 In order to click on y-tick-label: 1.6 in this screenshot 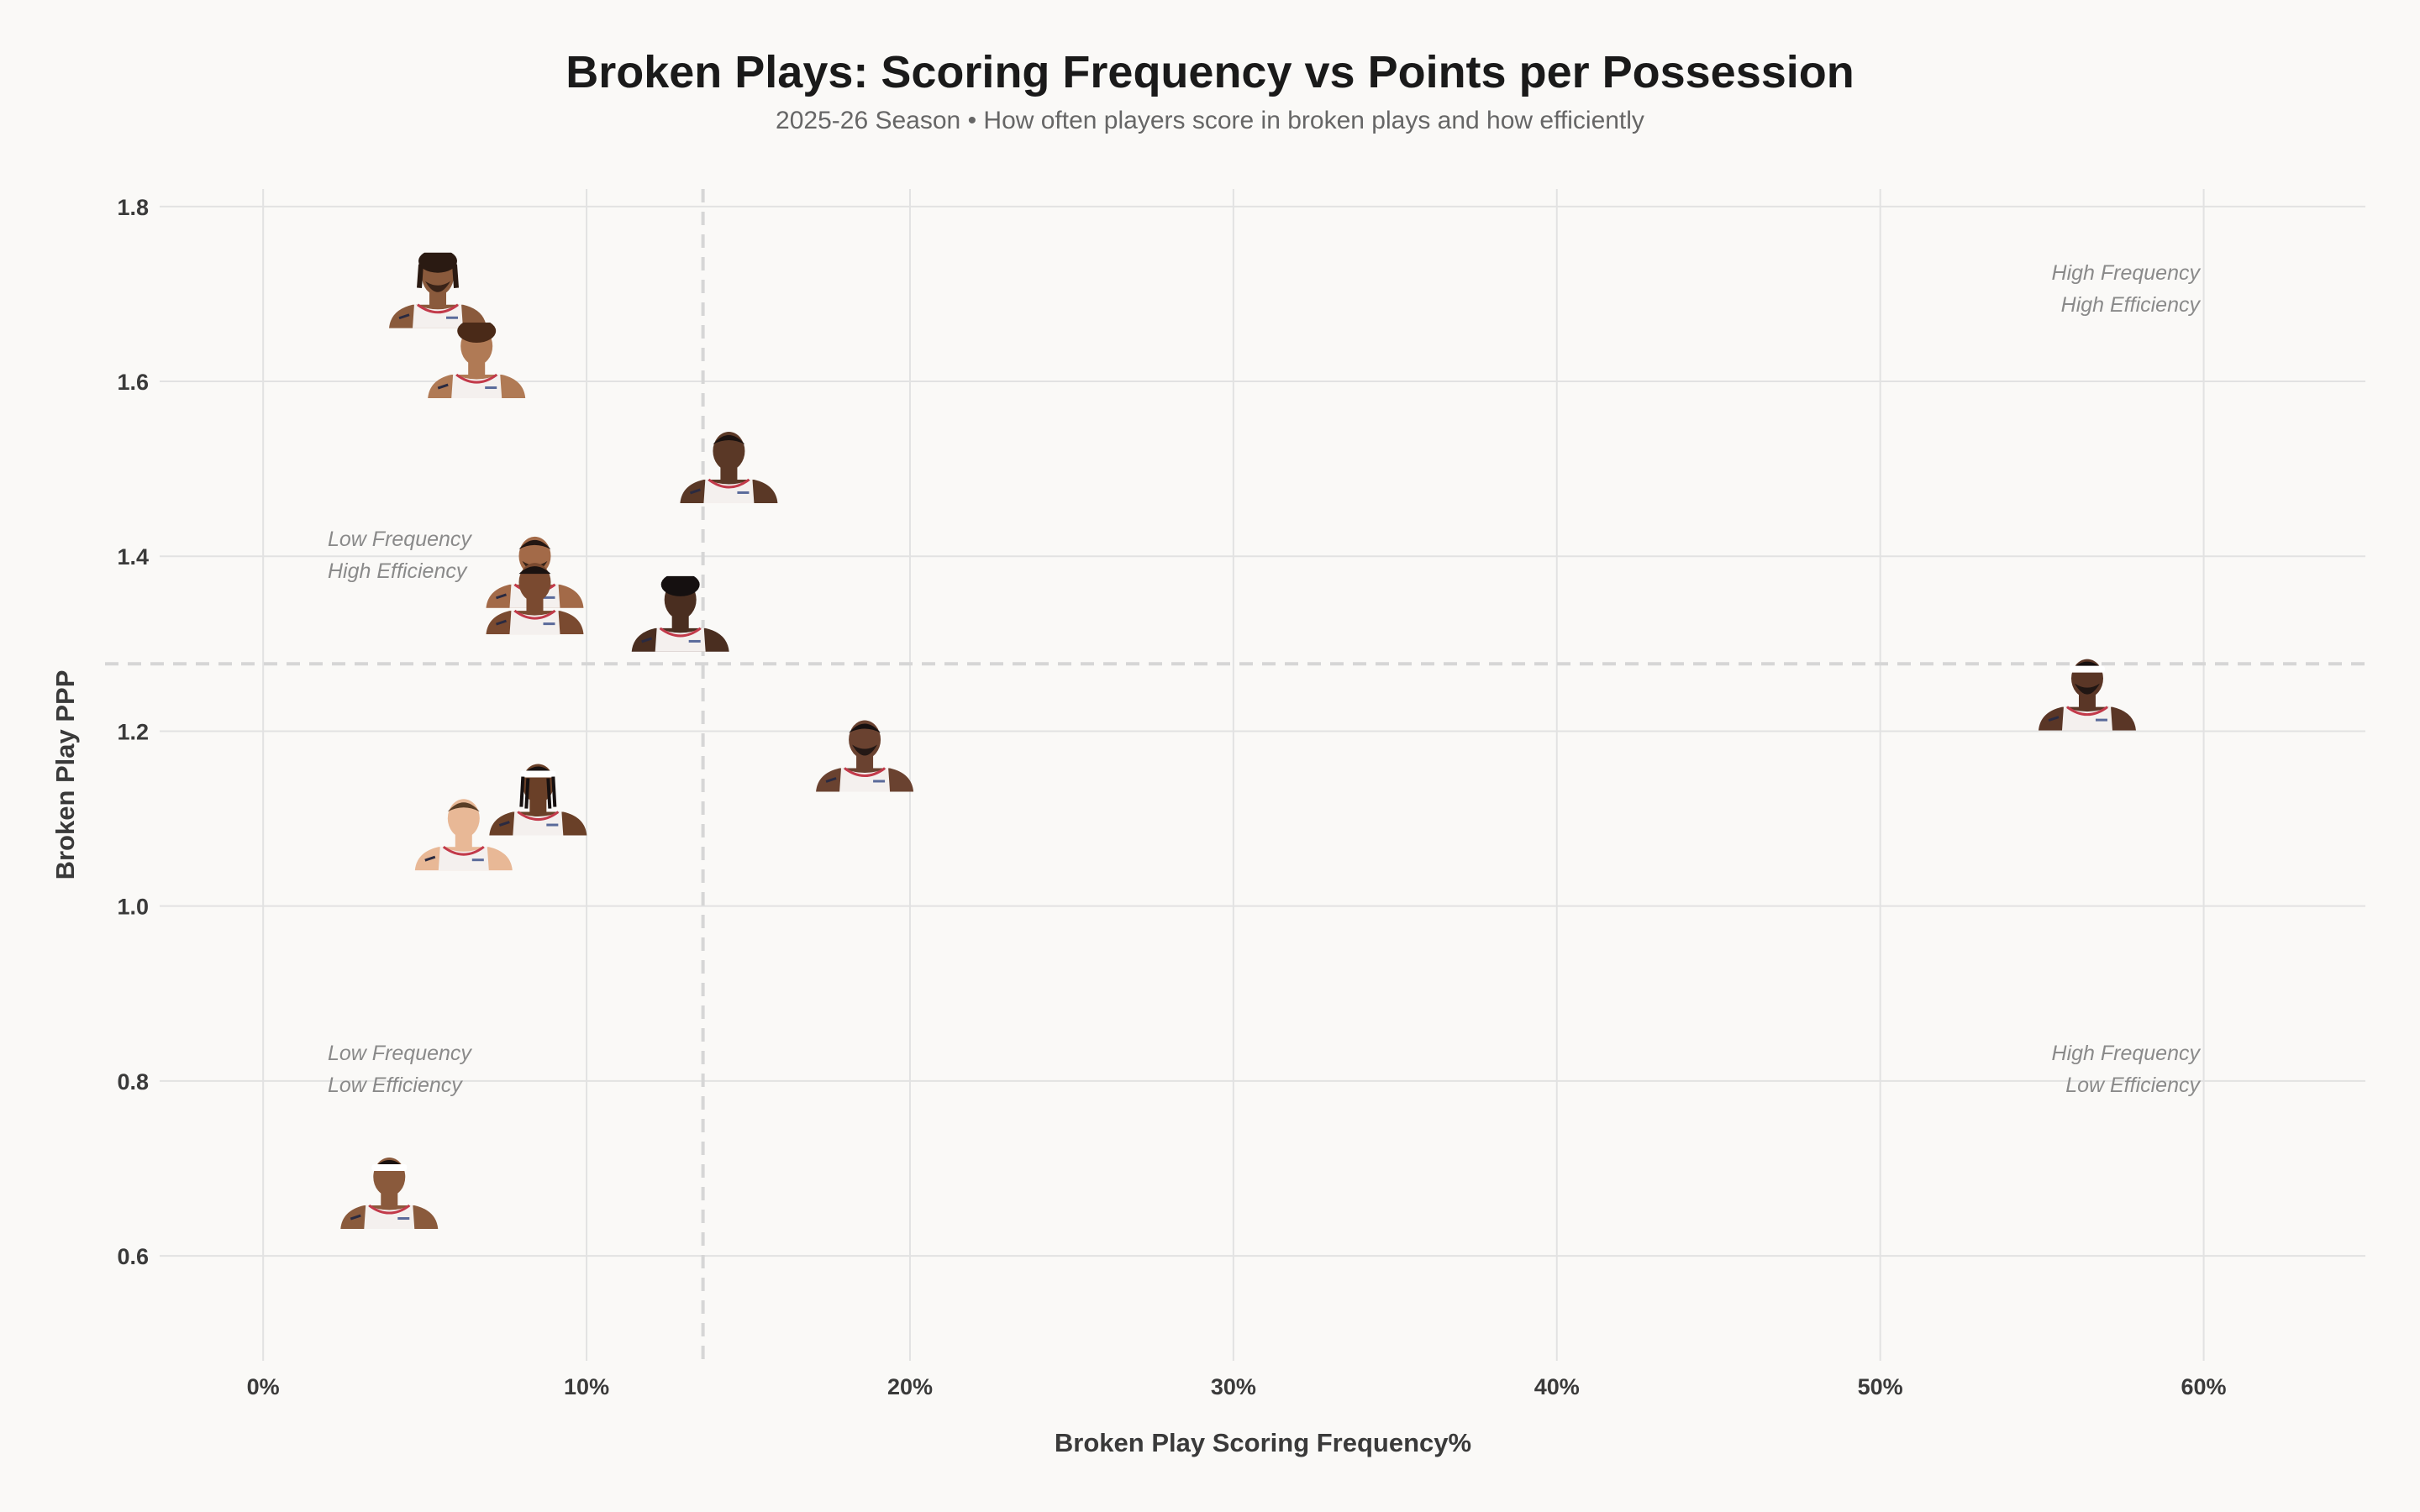, I will do `click(133, 382)`.